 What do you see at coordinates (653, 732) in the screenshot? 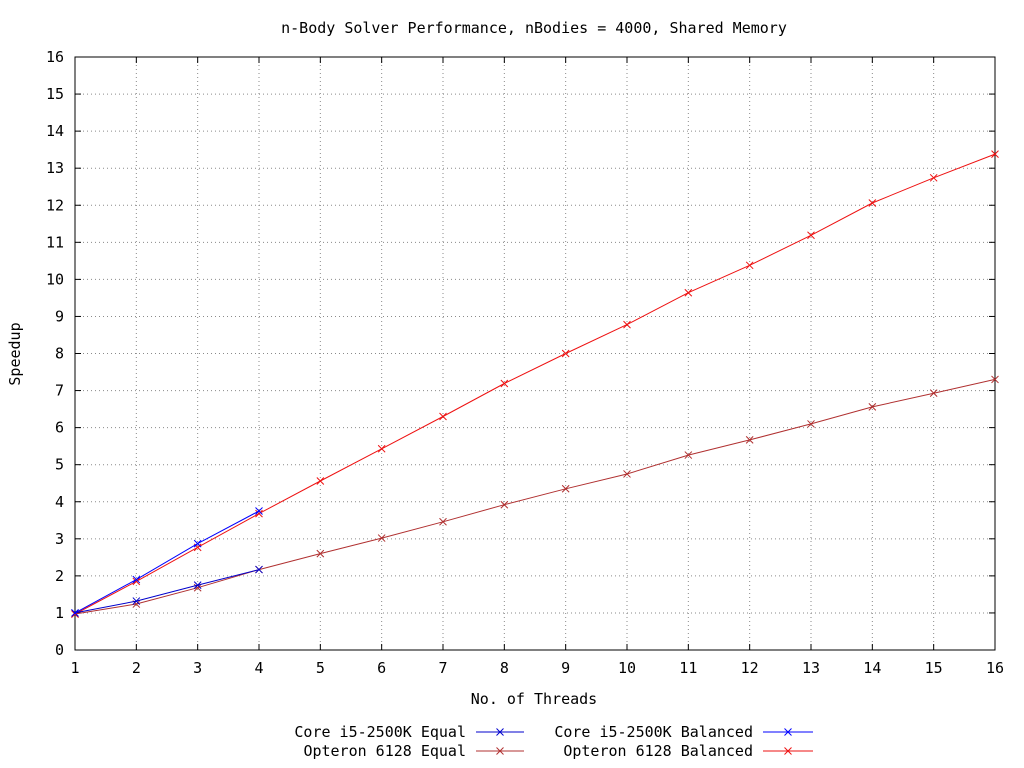
I see `legend-label: Core i5-2500K Balanced` at bounding box center [653, 732].